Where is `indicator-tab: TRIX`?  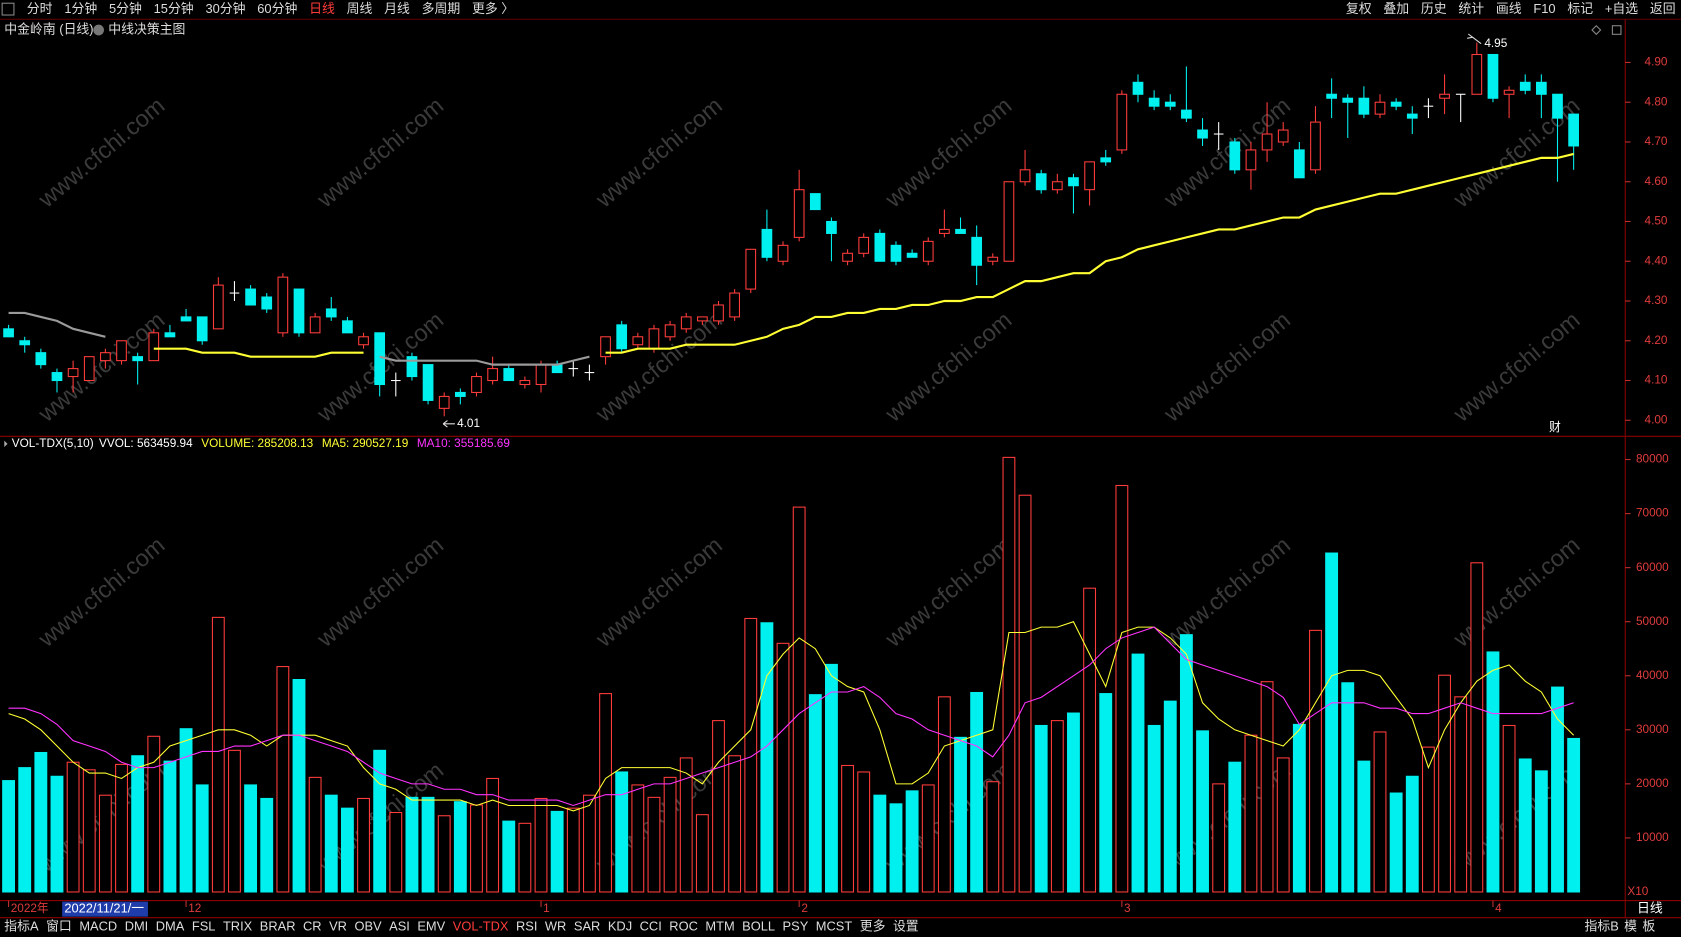
indicator-tab: TRIX is located at coordinates (238, 926).